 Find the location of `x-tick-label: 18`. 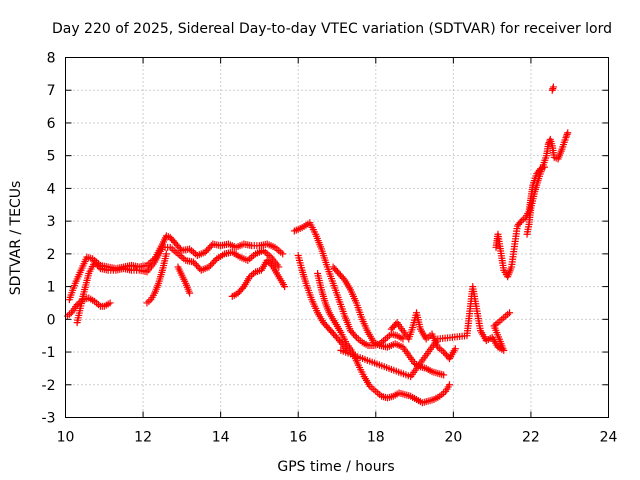

x-tick-label: 18 is located at coordinates (376, 438).